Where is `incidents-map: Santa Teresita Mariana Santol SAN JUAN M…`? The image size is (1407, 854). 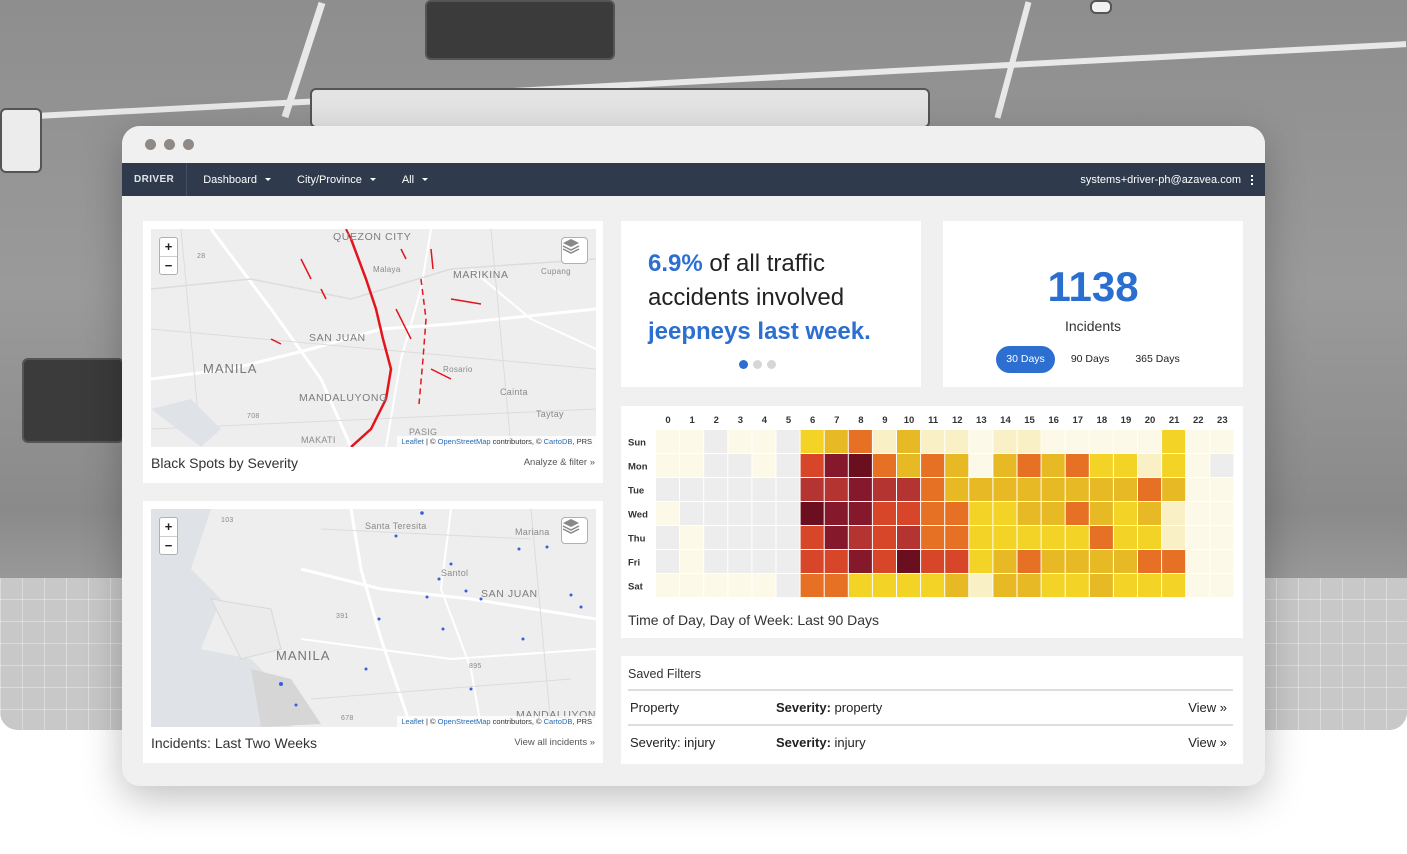 incidents-map: Santa Teresita Mariana Santol SAN JUAN M… is located at coordinates (373, 618).